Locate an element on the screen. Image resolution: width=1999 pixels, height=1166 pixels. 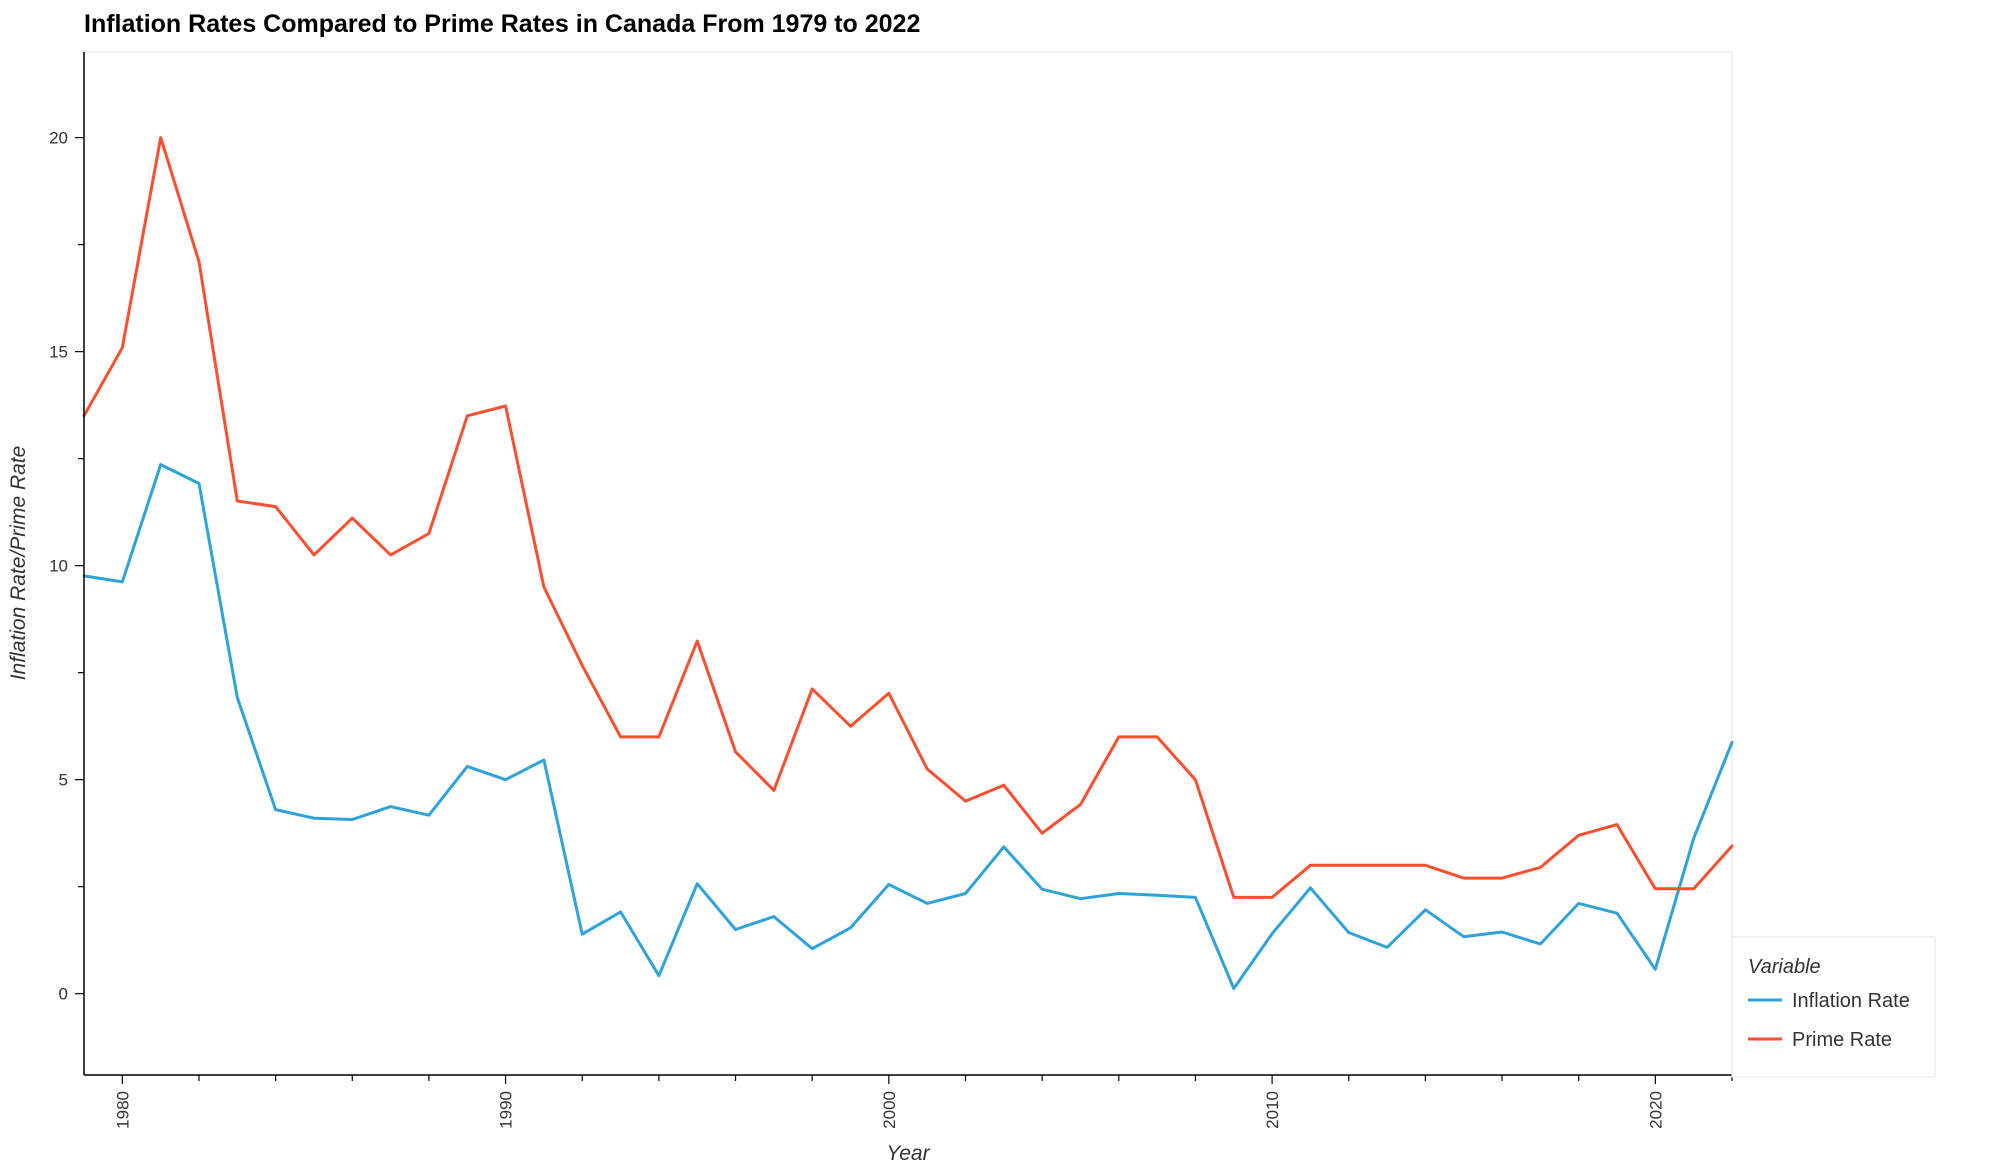
x-tick-label: 1990 is located at coordinates (506, 1110).